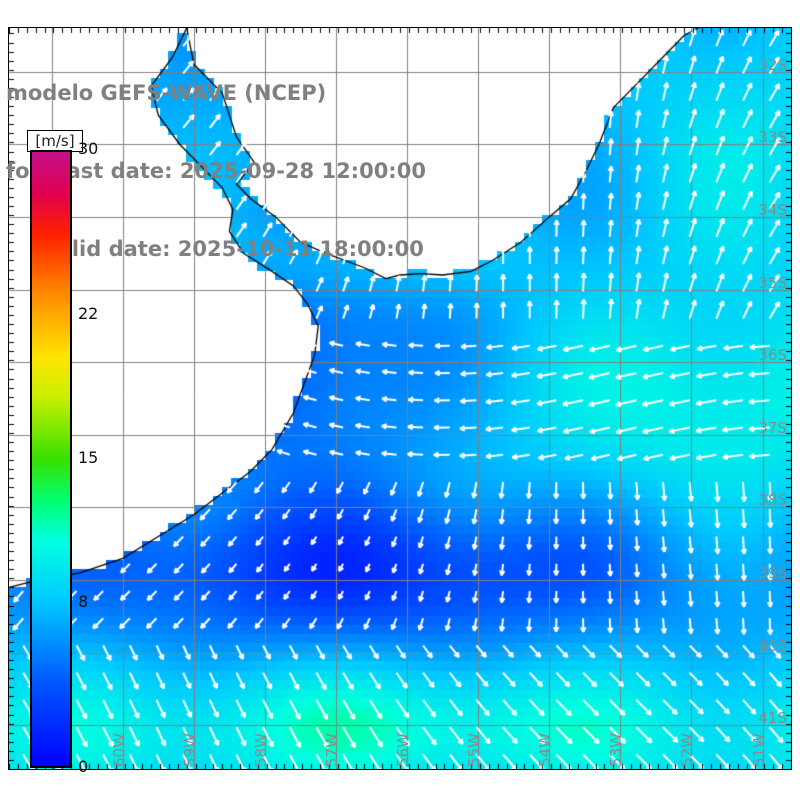 Image resolution: width=800 pixels, height=800 pixels. What do you see at coordinates (758, 750) in the screenshot?
I see `lon-label-51W: 51W` at bounding box center [758, 750].